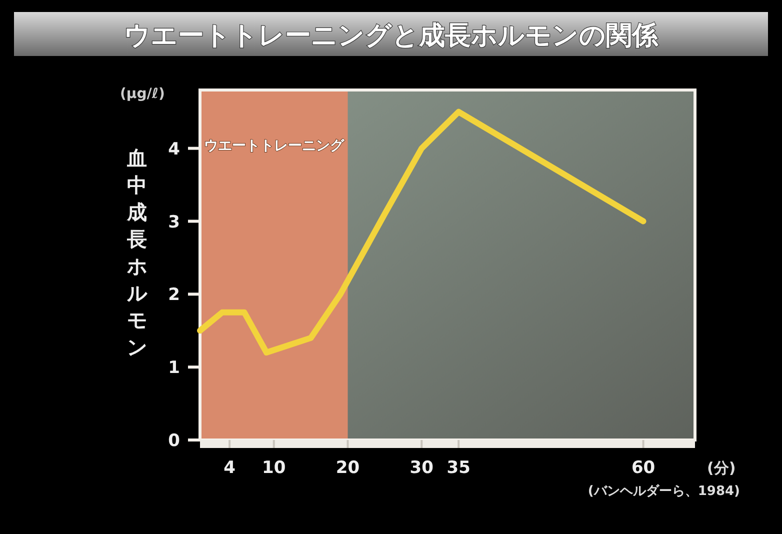  Describe the element at coordinates (458, 468) in the screenshot. I see `x-tick-label: 35` at that location.